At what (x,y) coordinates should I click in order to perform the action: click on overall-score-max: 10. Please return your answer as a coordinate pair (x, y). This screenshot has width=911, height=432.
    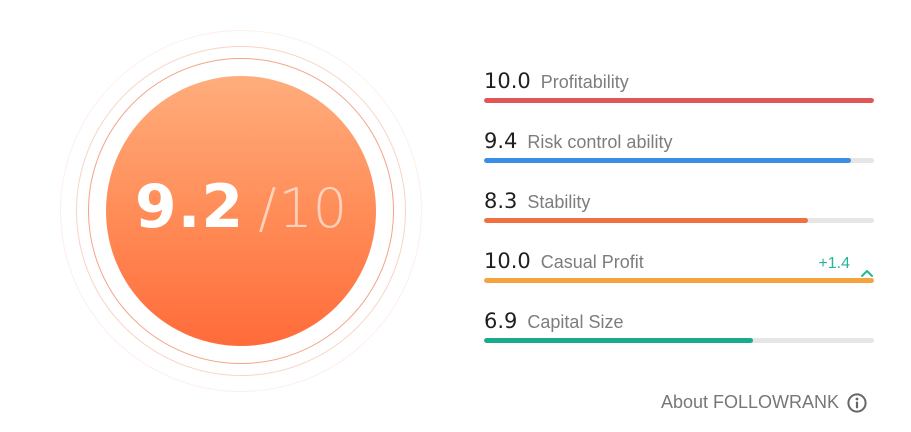
    Looking at the image, I should click on (313, 208).